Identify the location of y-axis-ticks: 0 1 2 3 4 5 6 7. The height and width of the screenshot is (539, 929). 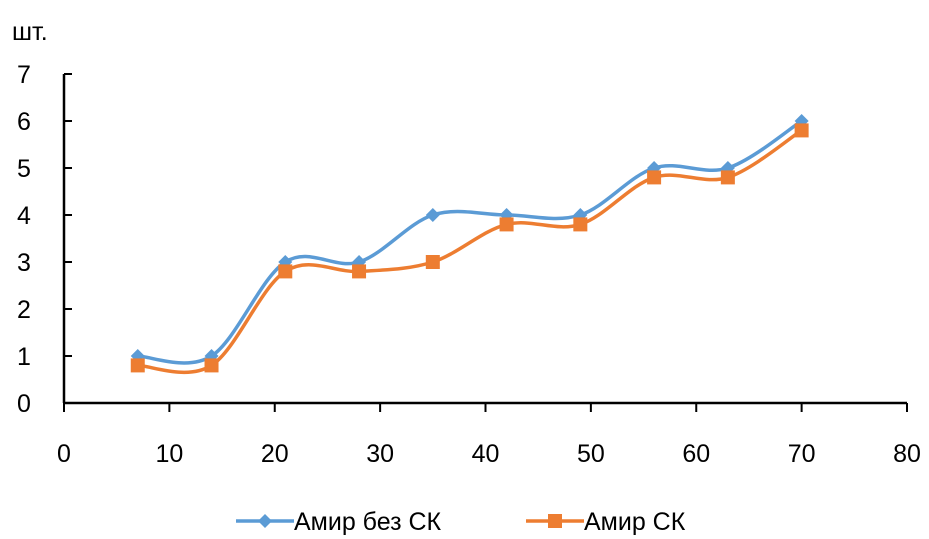
(44, 239).